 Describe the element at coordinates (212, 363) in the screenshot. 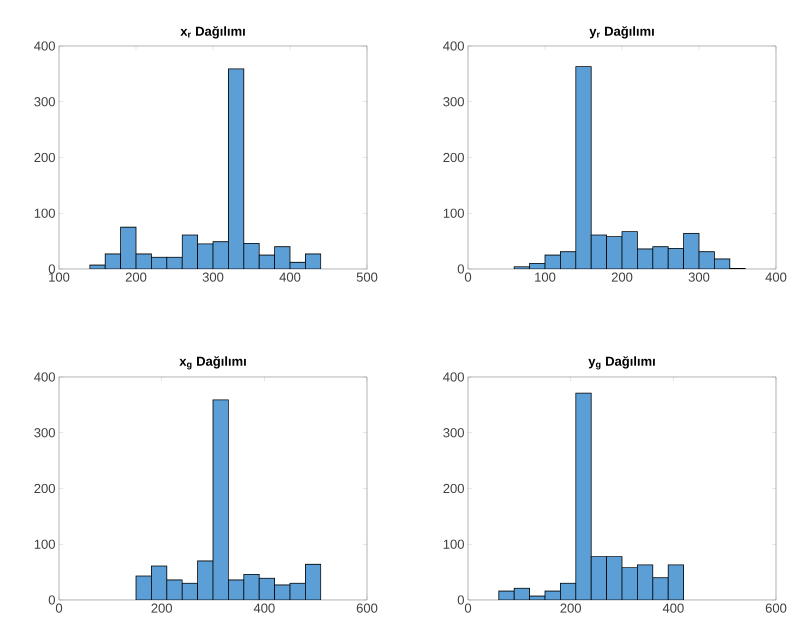

I see `chart-title: x$_{g}$ Dağılımı` at that location.